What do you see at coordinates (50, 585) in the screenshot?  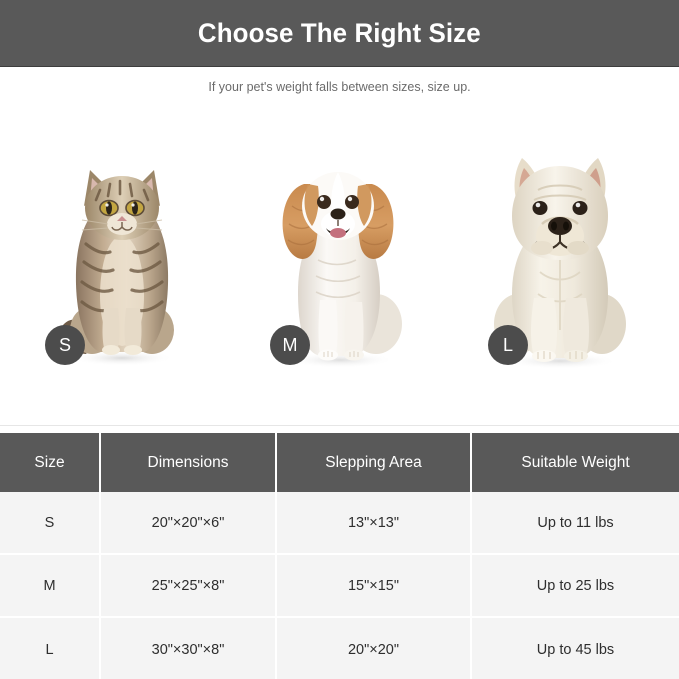 I see `cell-size: M` at bounding box center [50, 585].